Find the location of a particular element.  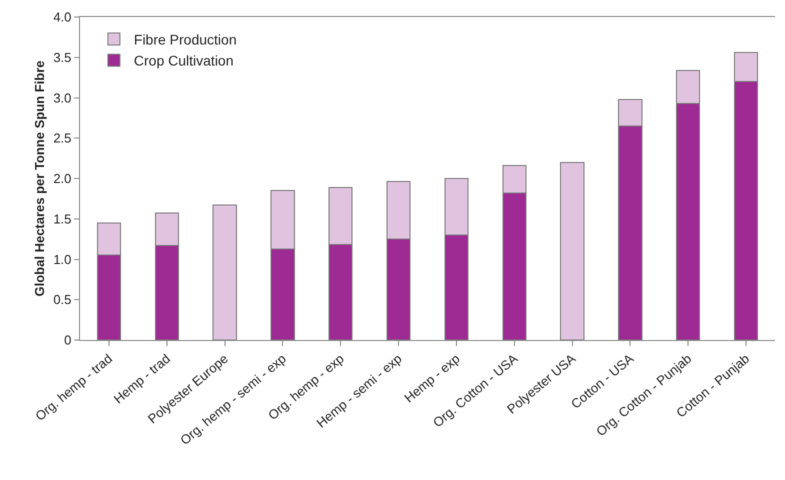

y-axis-title: Global Hectares per Tonne Spun Fibre is located at coordinates (39, 178).